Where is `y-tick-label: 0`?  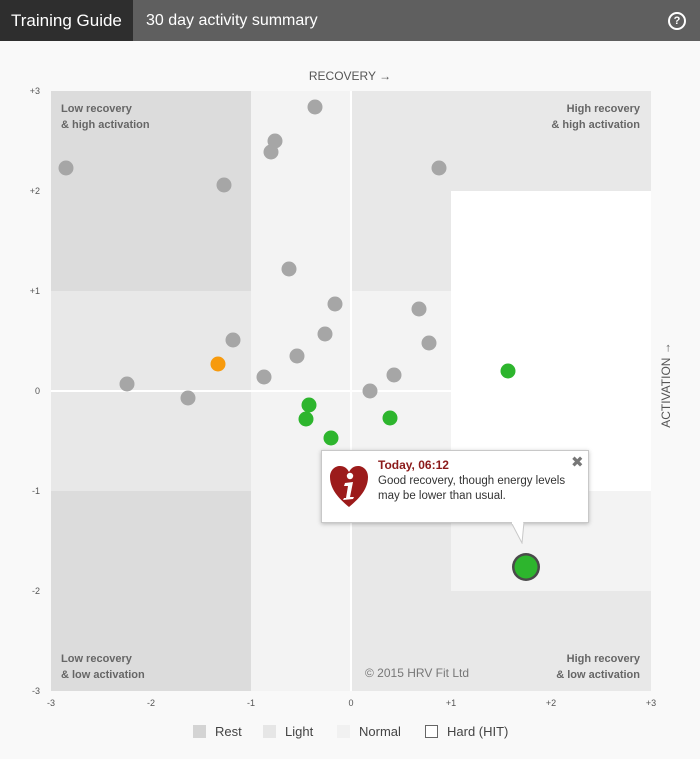
y-tick-label: 0 is located at coordinates (37, 391).